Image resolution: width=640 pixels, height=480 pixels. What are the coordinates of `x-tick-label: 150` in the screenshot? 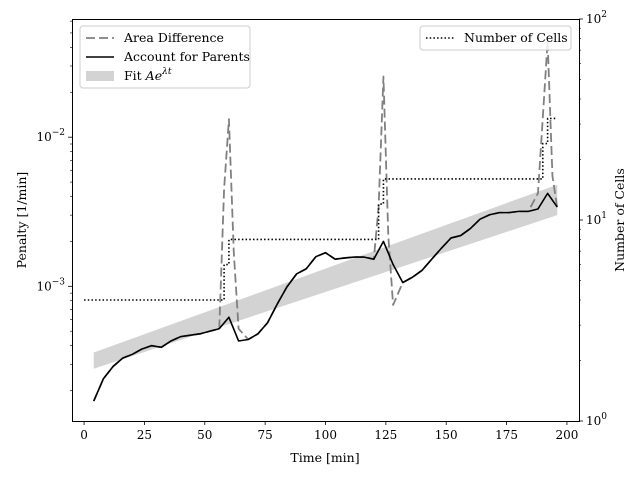 It's located at (446, 435).